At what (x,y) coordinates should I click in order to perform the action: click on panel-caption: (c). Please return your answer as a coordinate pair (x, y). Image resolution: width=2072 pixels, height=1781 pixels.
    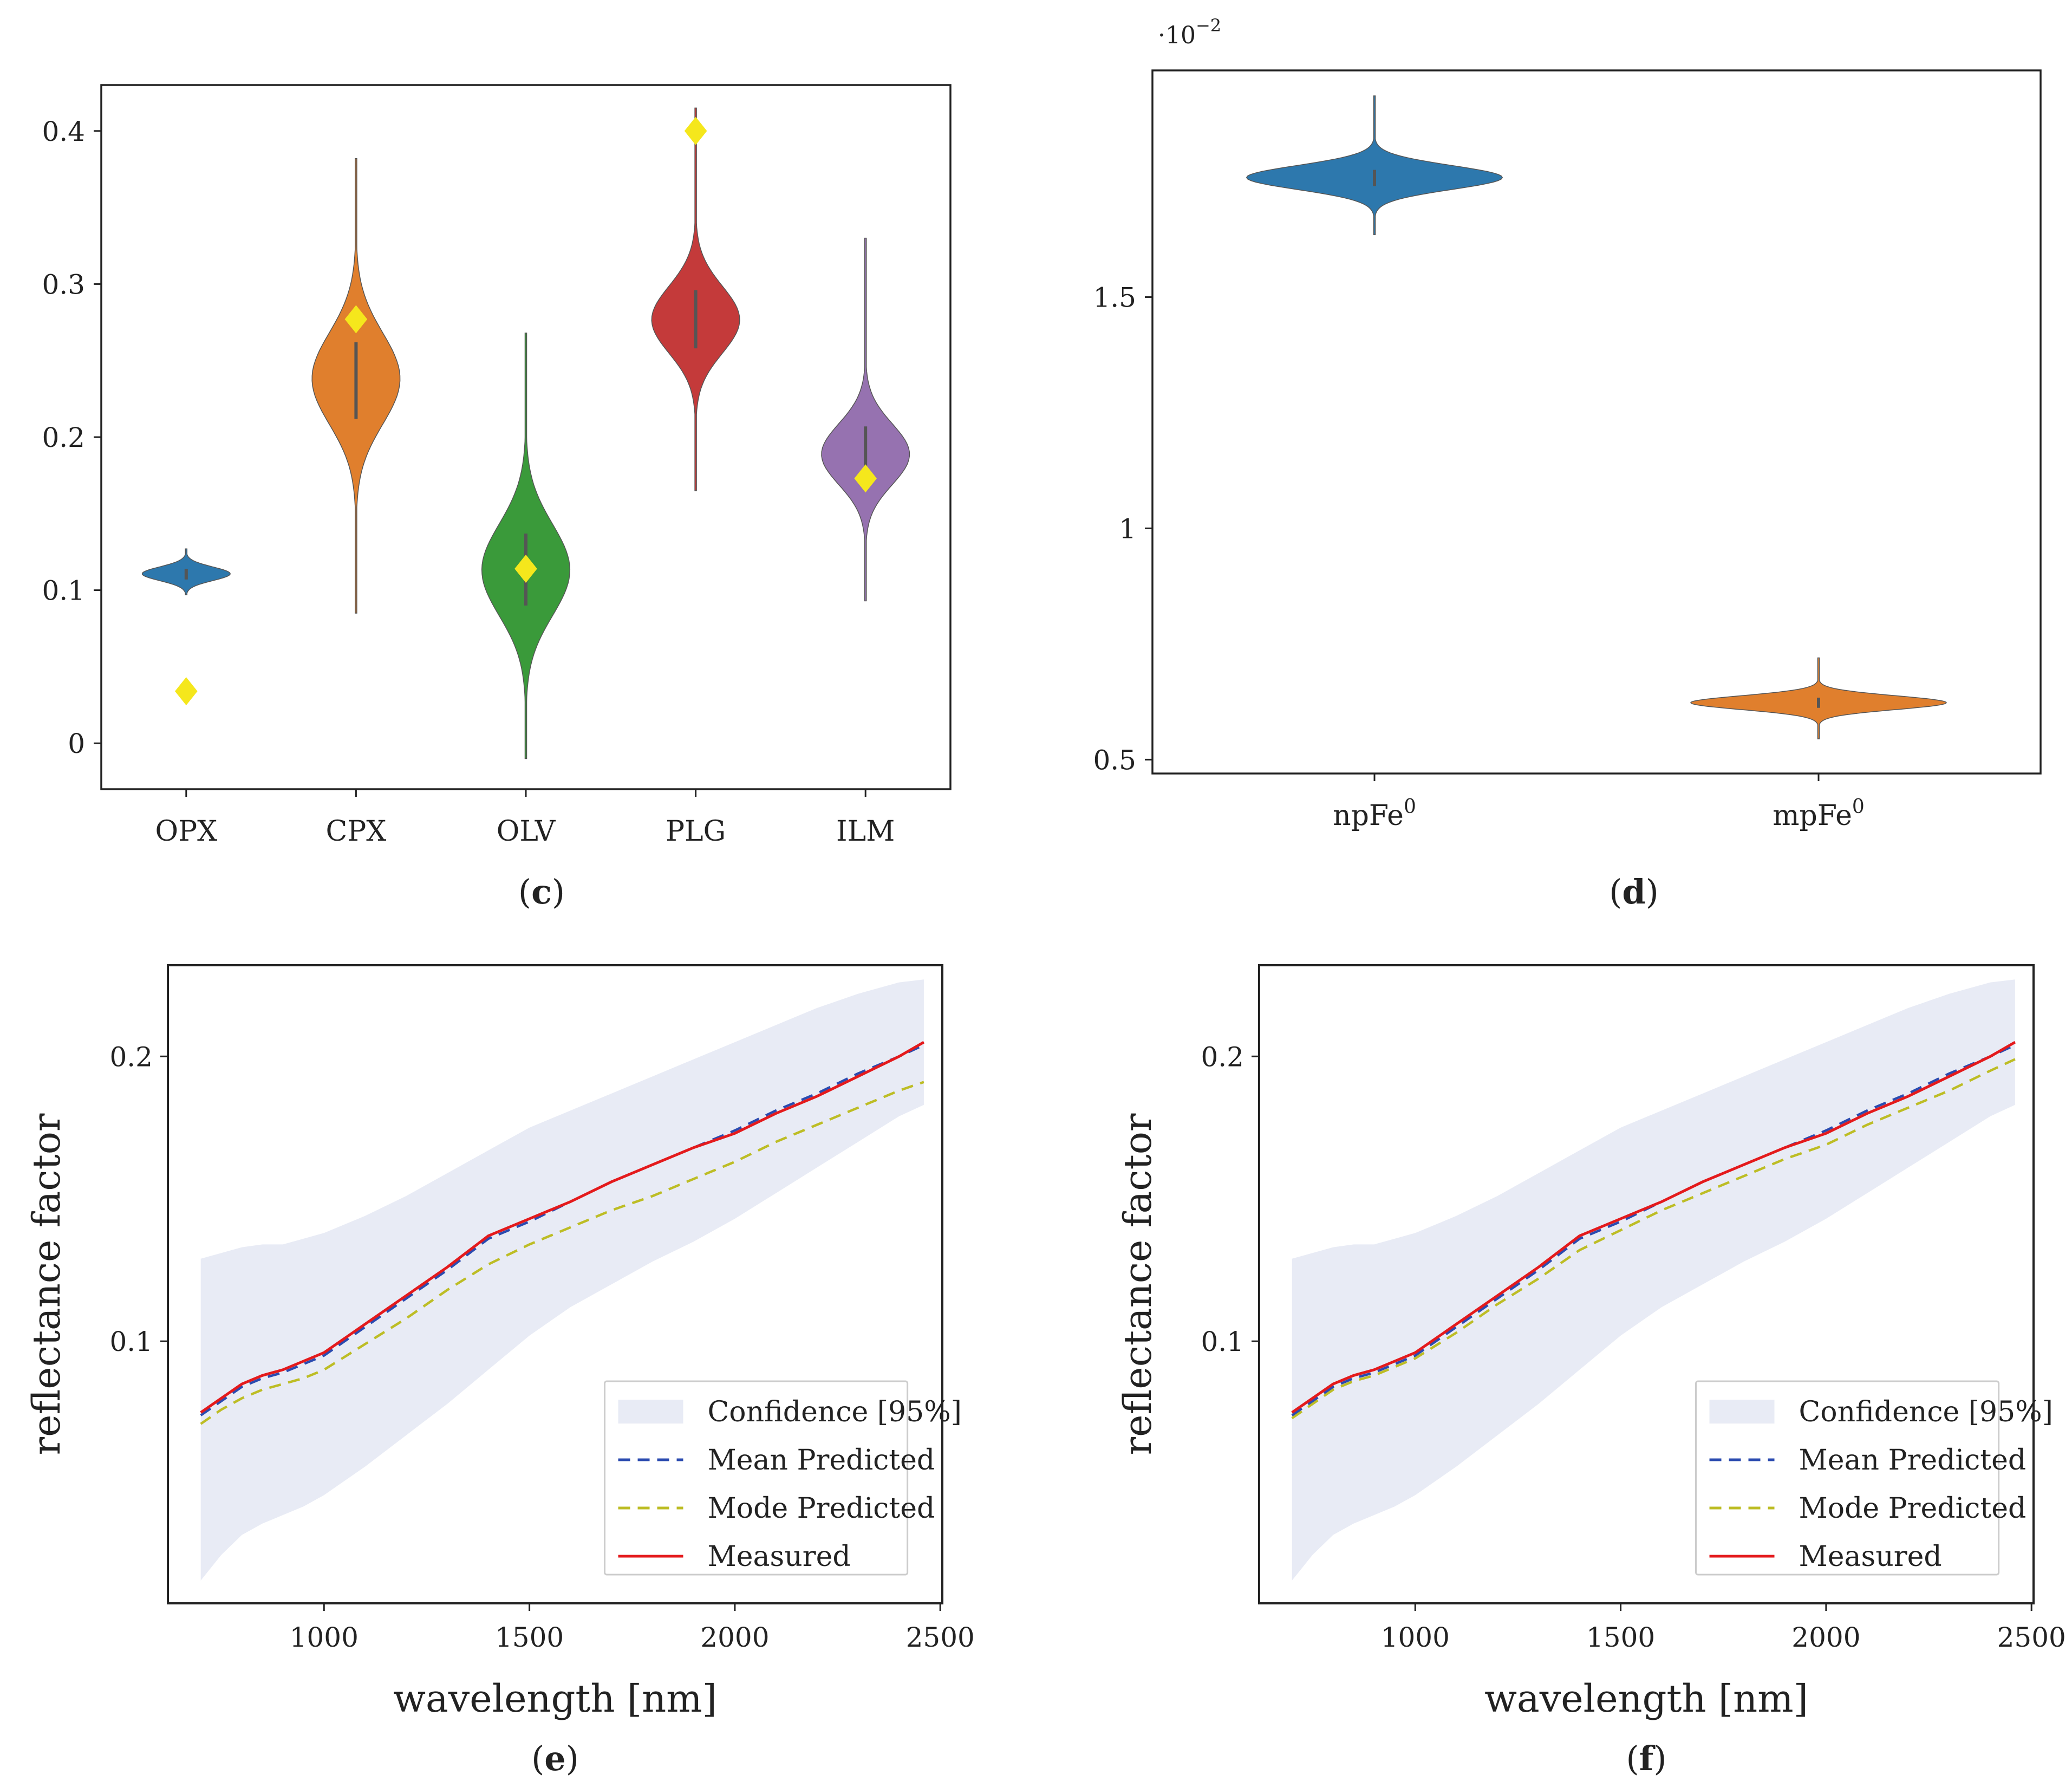
    Looking at the image, I should click on (541, 892).